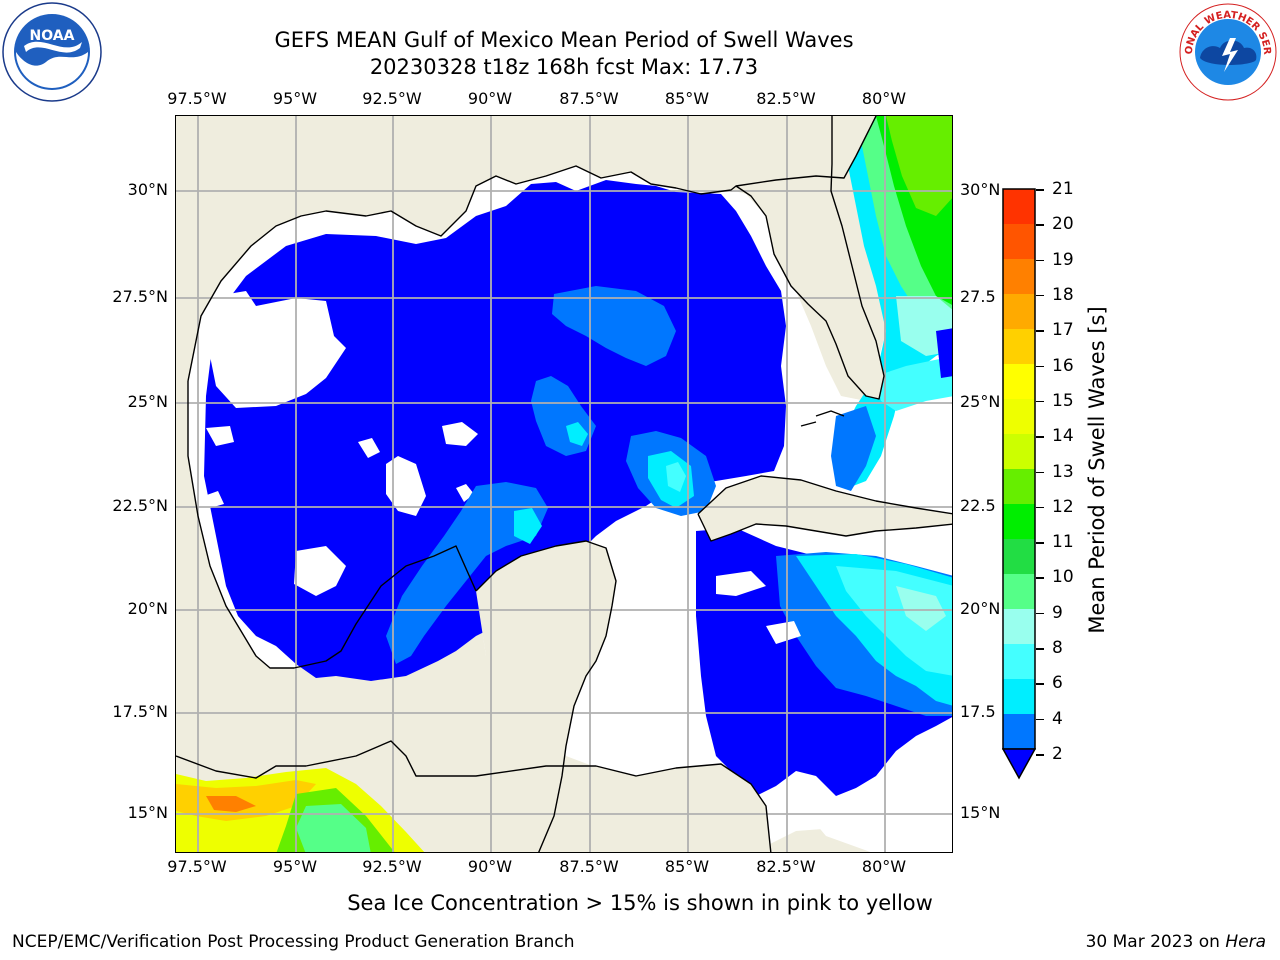 The height and width of the screenshot is (960, 1280). Describe the element at coordinates (392, 866) in the screenshot. I see `bottom-tick-label: 92.5°W` at that location.